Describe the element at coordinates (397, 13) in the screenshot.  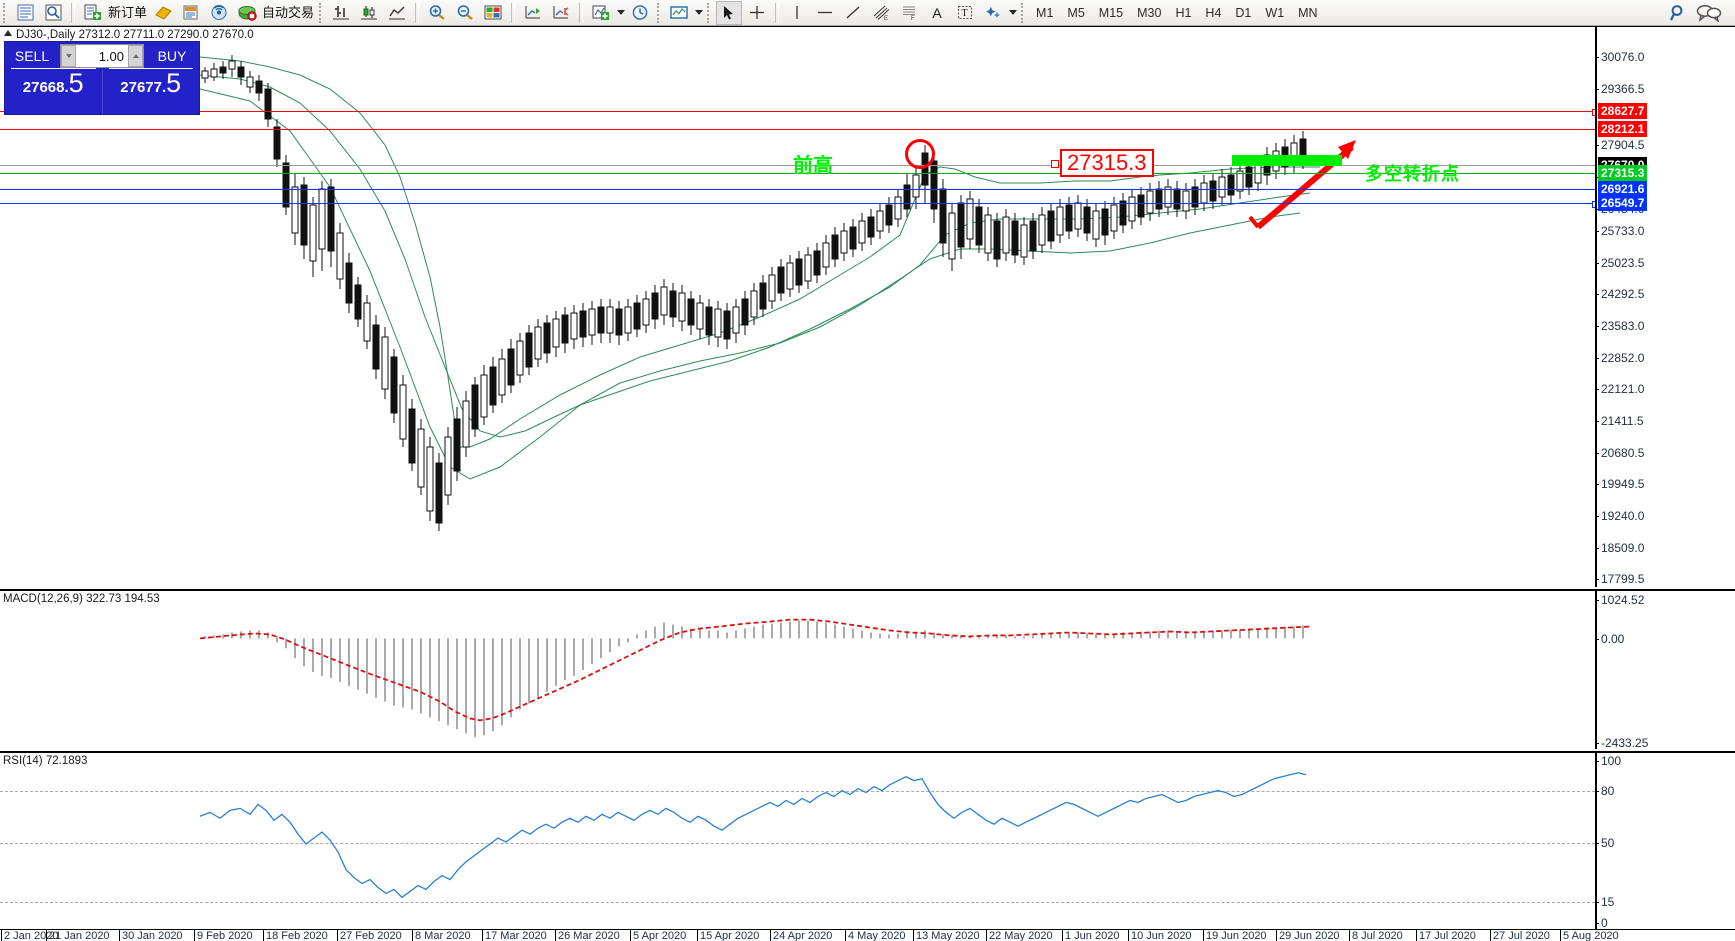
I see `line-chart-icon` at that location.